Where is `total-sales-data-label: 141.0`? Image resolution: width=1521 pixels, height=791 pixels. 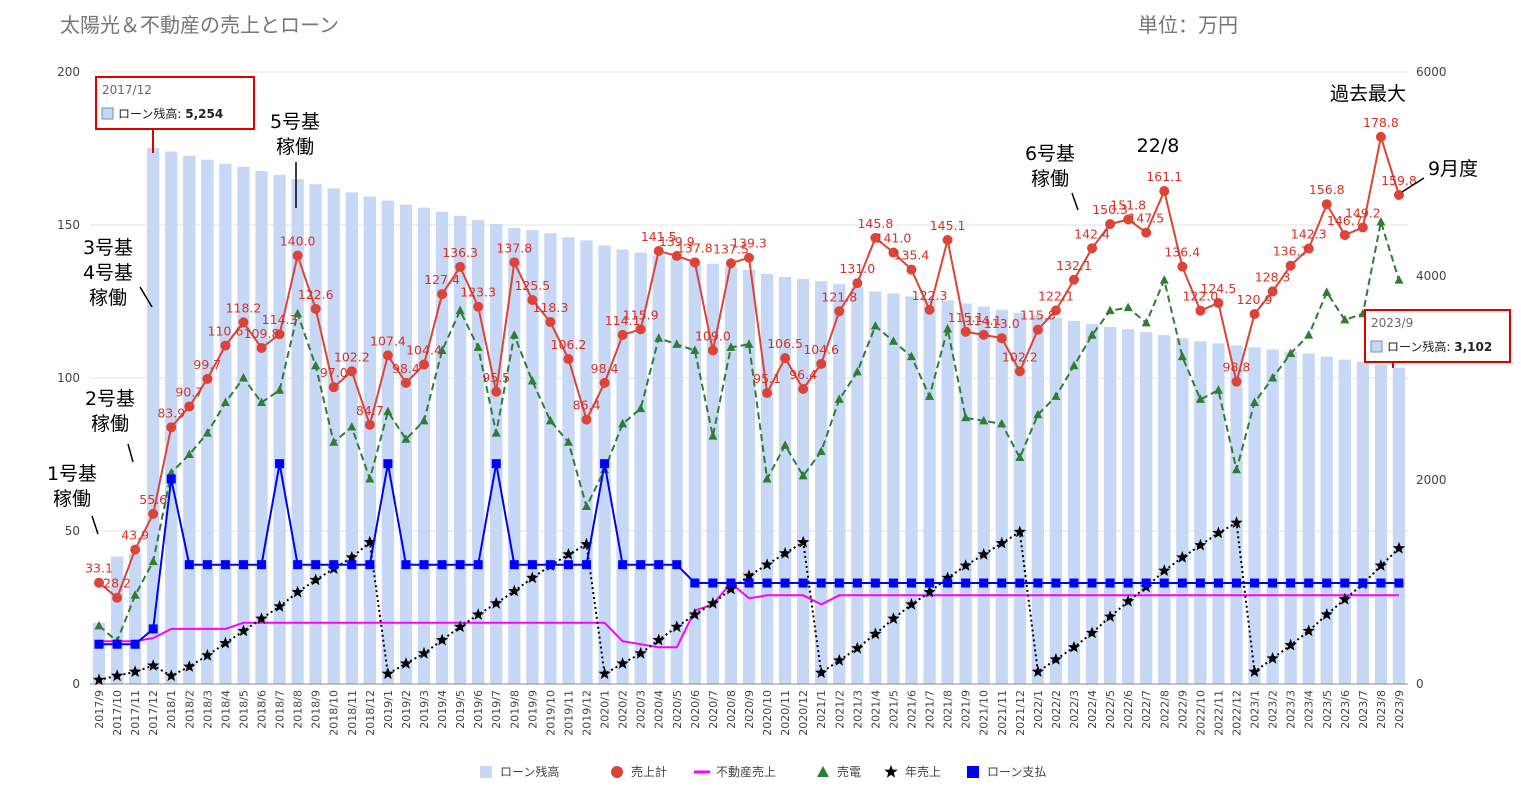 total-sales-data-label: 141.0 is located at coordinates (894, 238).